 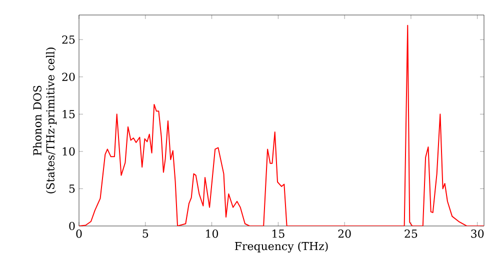 I want to click on y-tick-label: 15, so click(x=68, y=114).